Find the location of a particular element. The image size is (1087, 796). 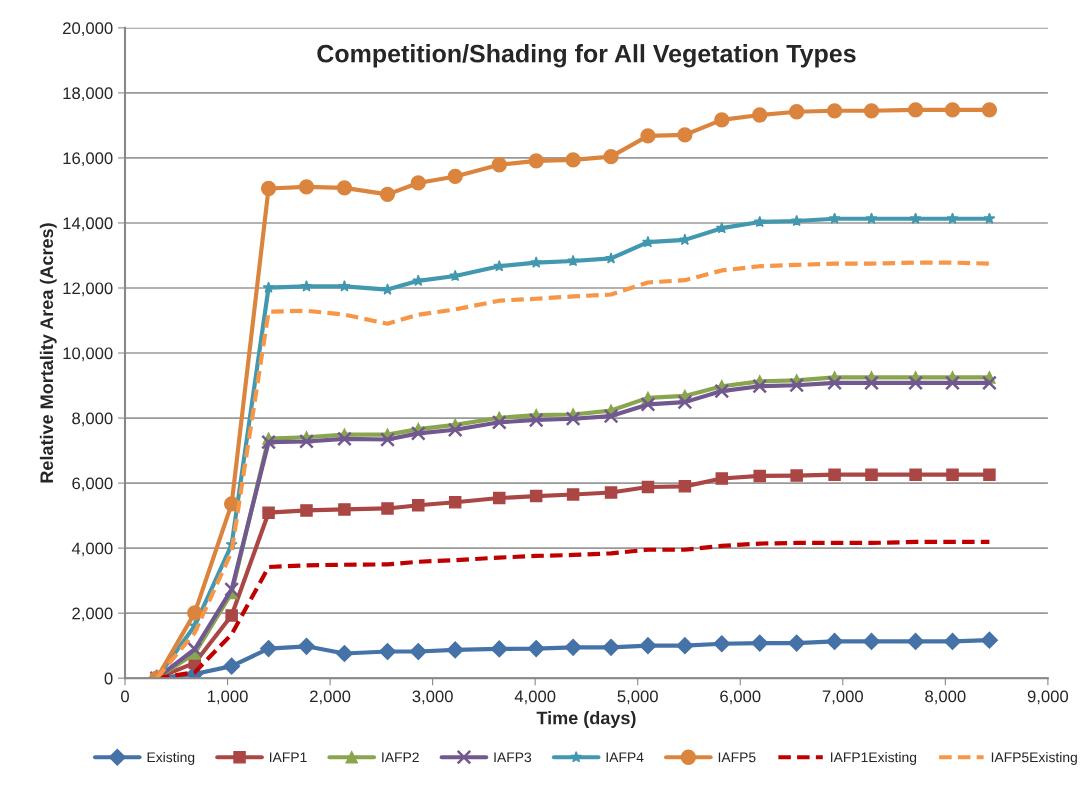

x-tick-label: 3,000 is located at coordinates (432, 697).